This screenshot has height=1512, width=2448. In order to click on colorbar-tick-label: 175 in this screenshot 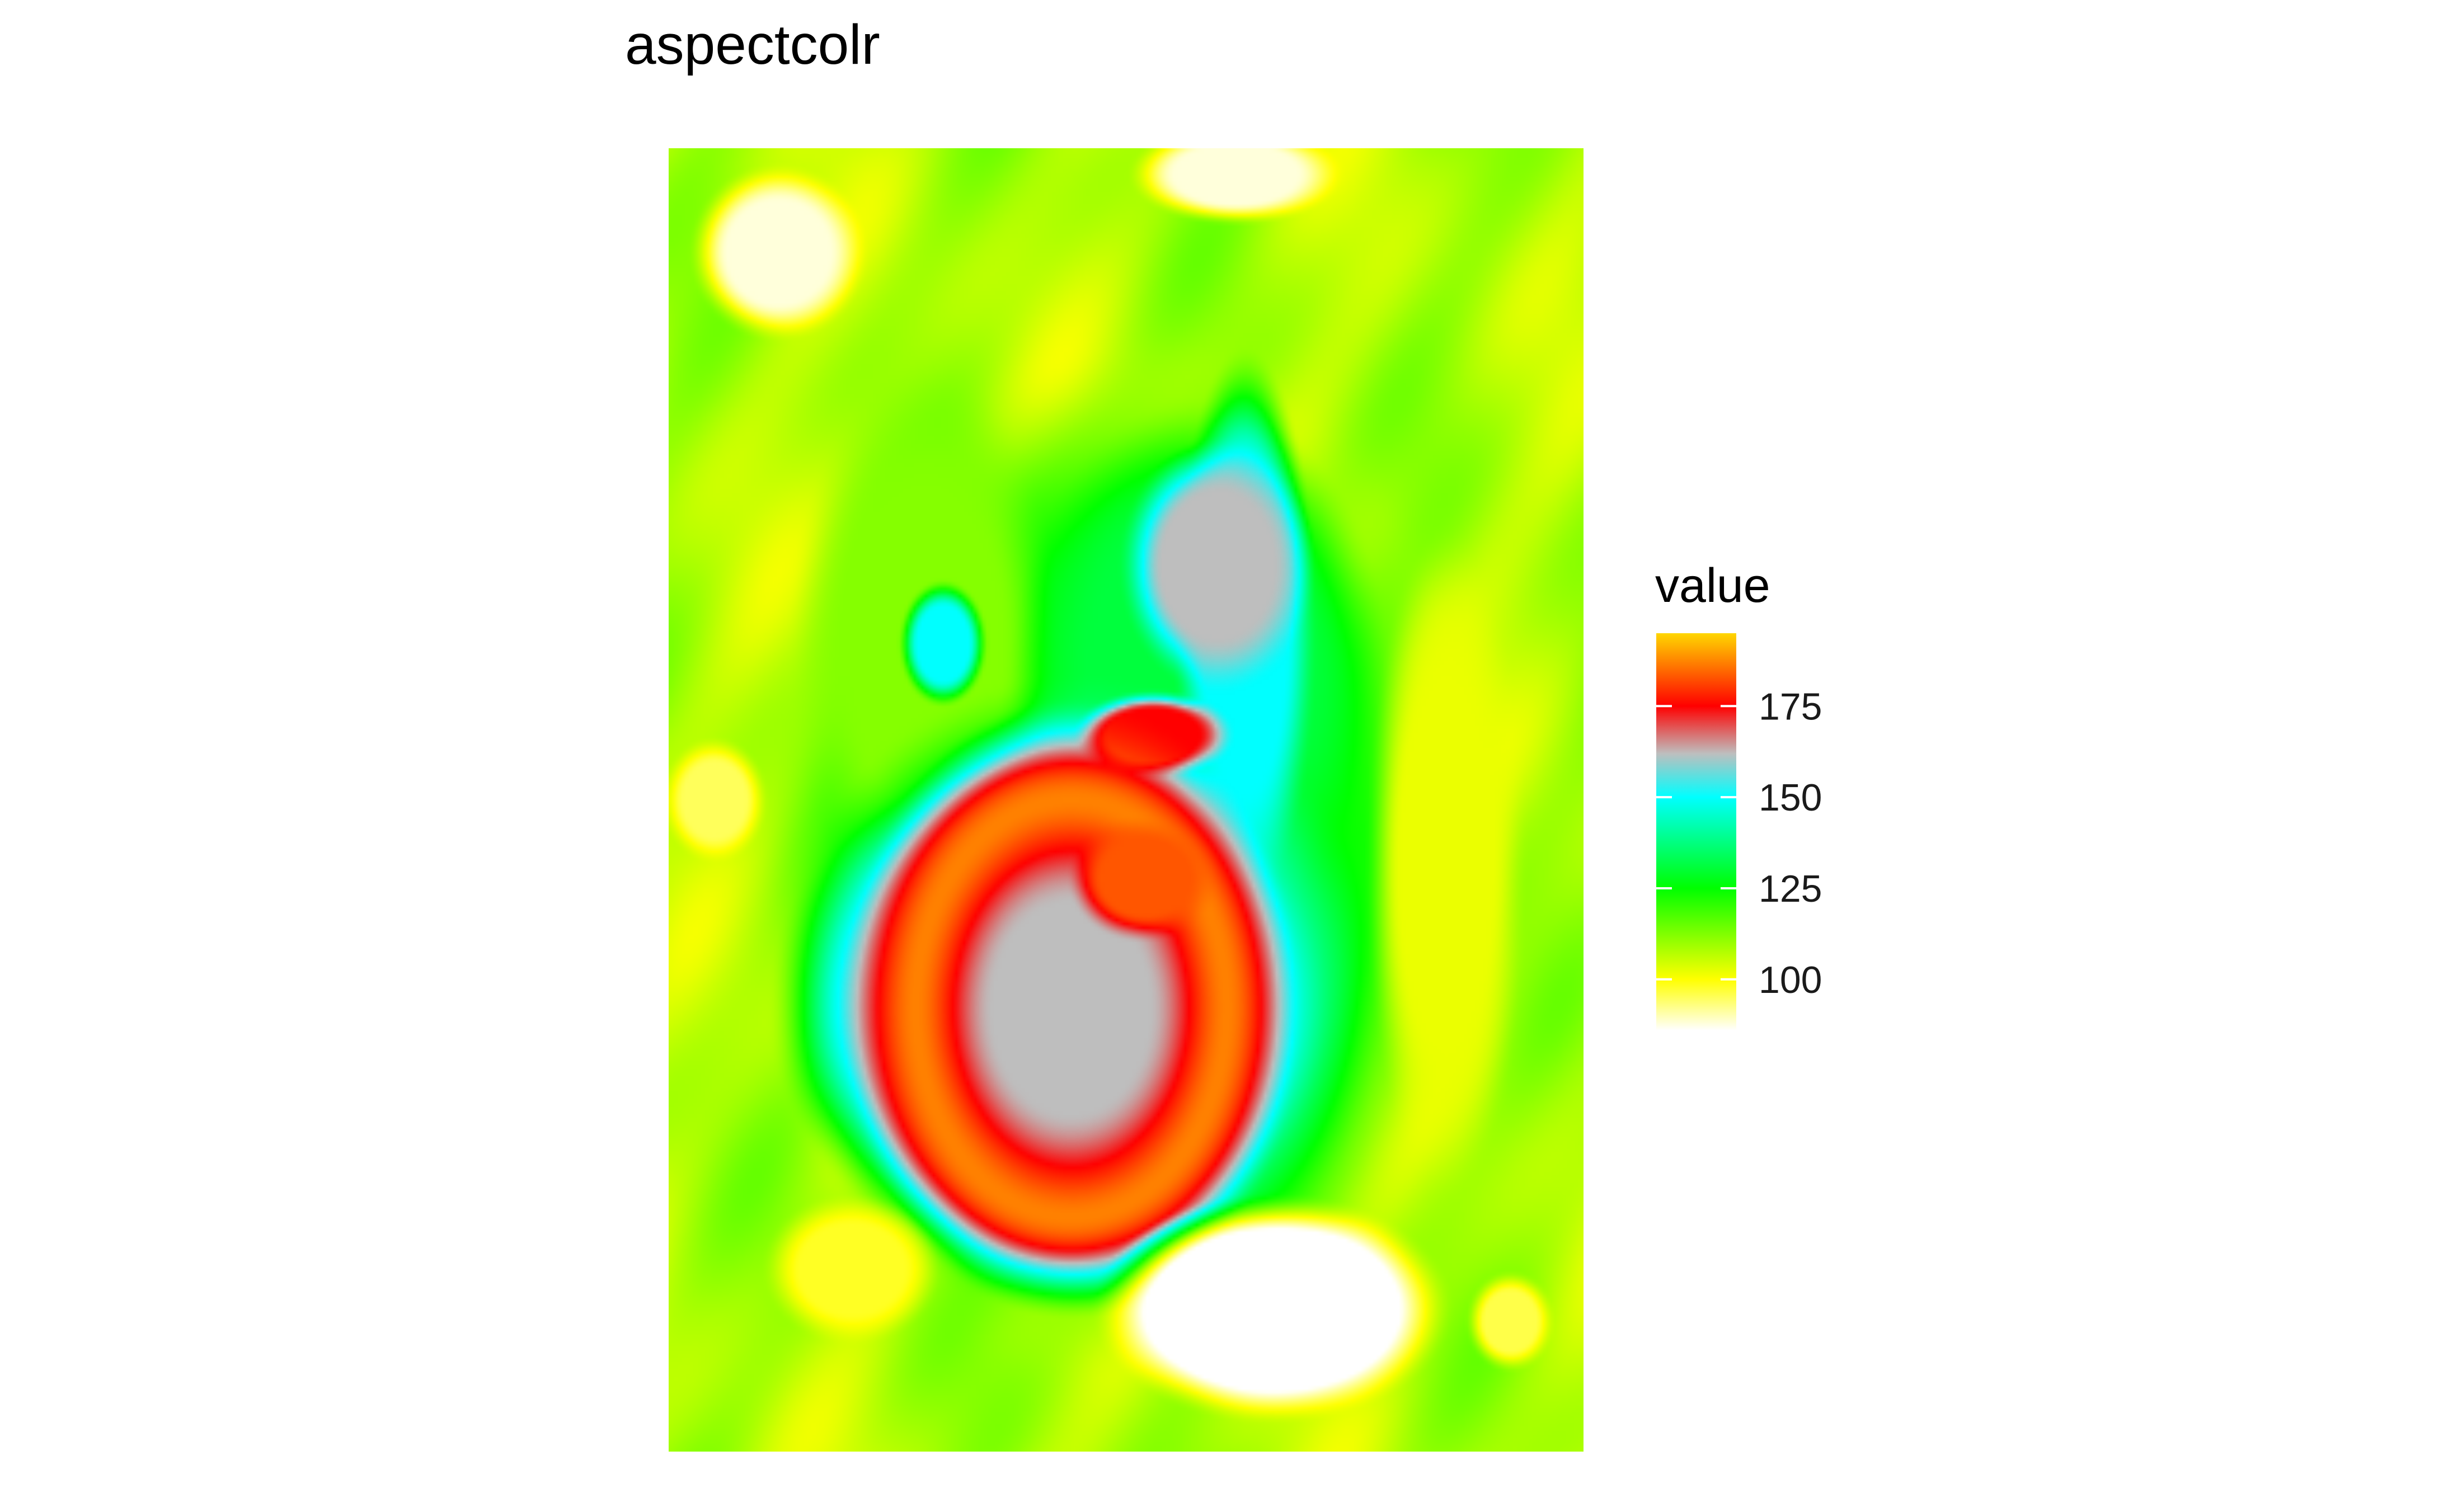, I will do `click(1790, 707)`.